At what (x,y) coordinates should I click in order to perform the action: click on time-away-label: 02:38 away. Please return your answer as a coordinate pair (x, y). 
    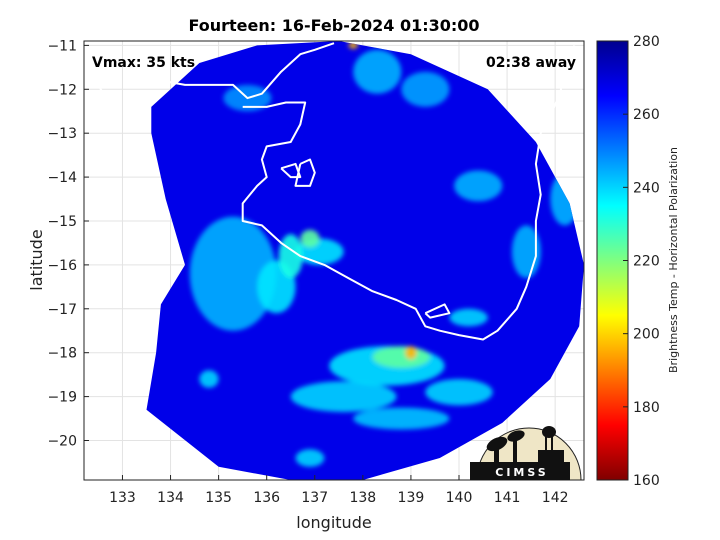
    Looking at the image, I should click on (531, 63).